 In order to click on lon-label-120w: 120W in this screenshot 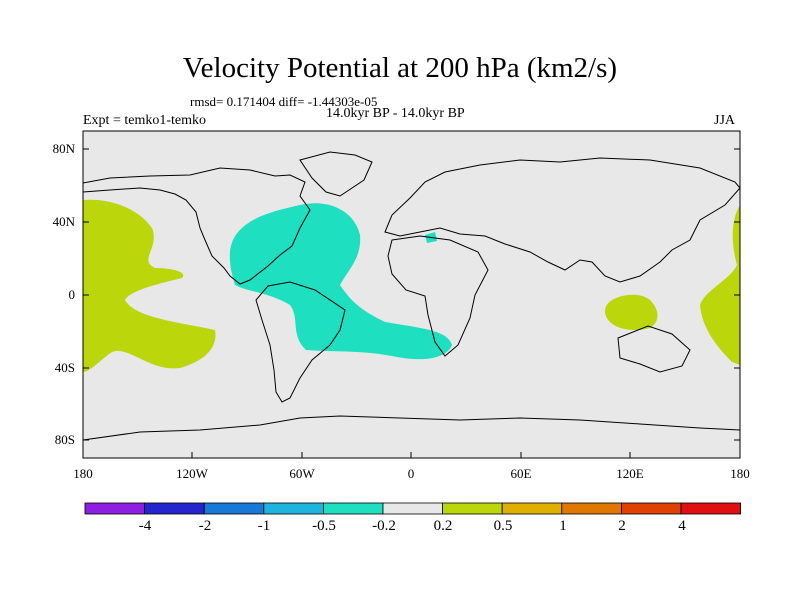, I will do `click(192, 473)`.